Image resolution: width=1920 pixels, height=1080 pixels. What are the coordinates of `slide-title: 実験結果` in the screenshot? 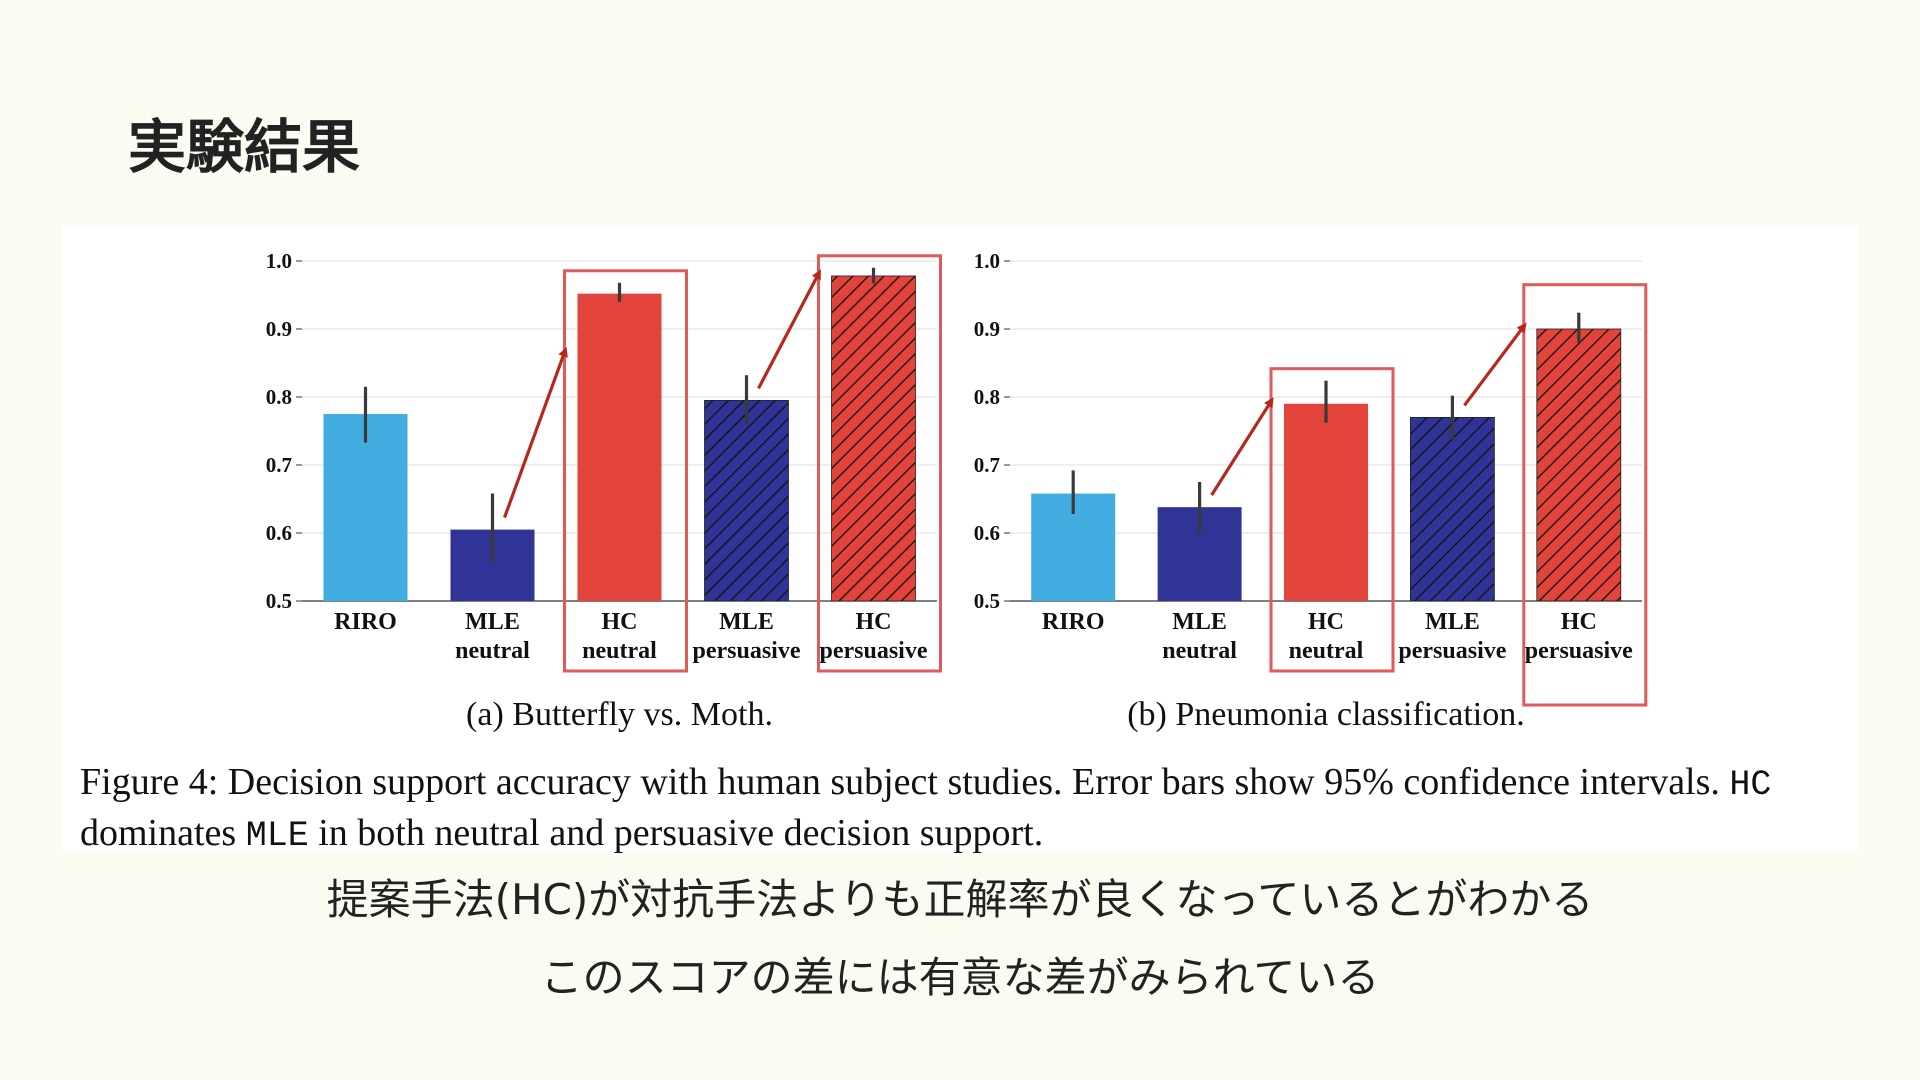 It's located at (244, 147).